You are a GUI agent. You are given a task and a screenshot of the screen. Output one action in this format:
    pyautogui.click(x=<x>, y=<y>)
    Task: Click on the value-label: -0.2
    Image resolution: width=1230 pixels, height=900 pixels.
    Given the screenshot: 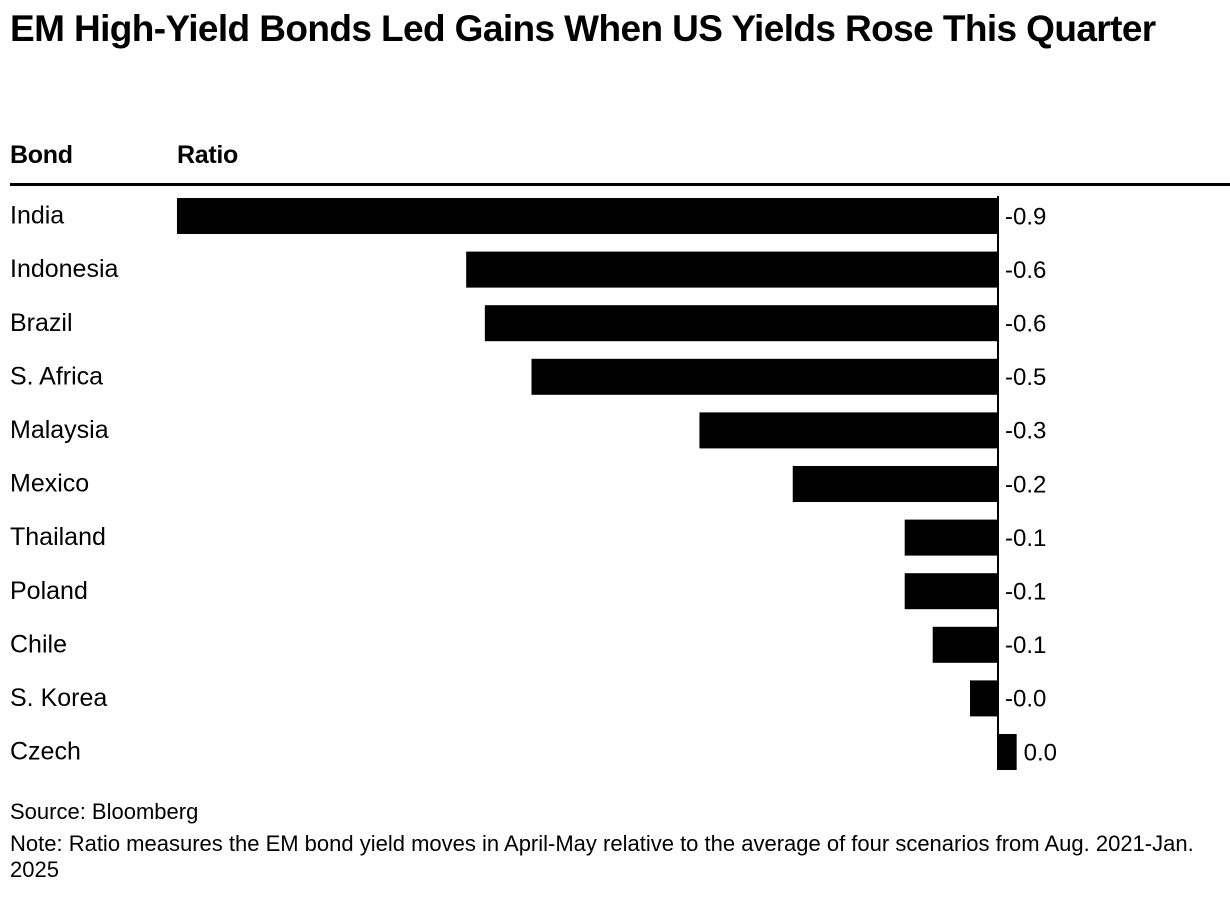 What is the action you would take?
    pyautogui.click(x=1025, y=484)
    